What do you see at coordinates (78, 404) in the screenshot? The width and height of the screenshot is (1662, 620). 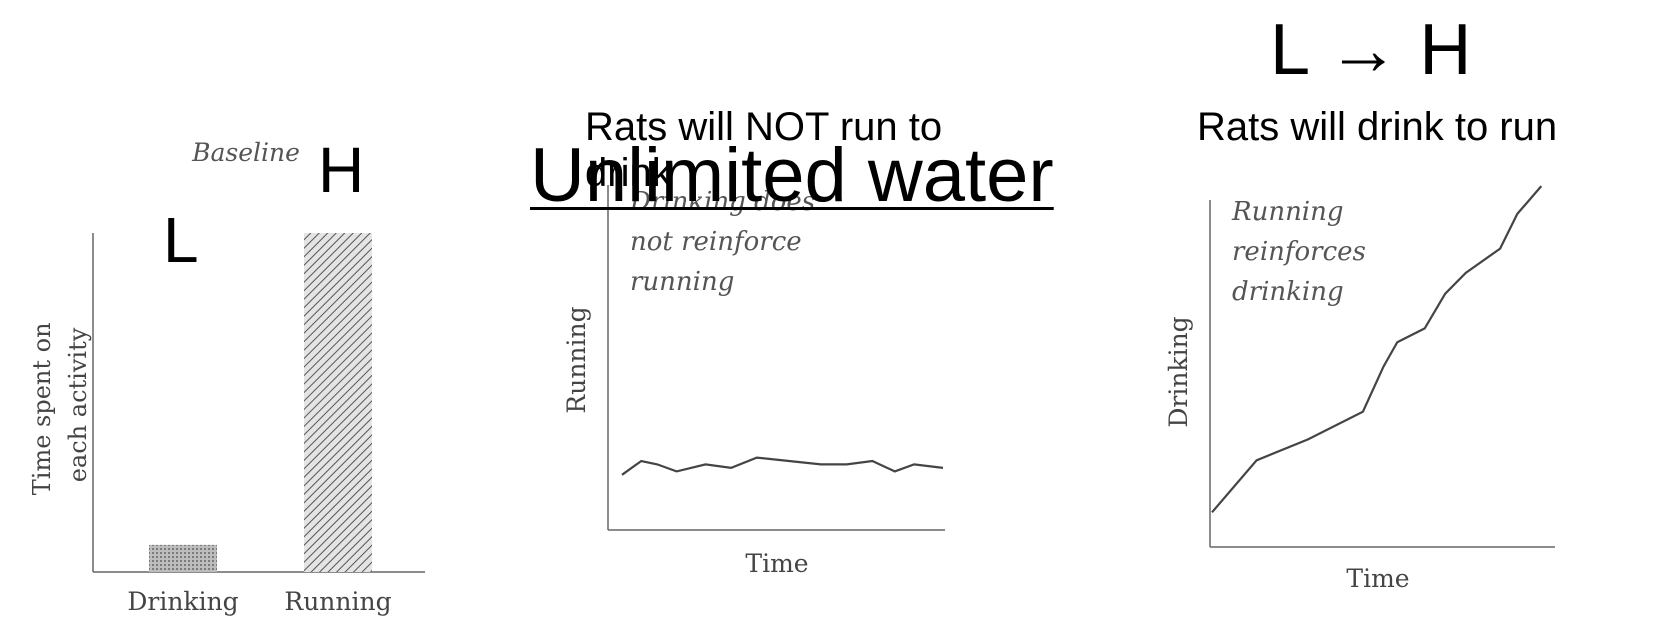 I see `bar-y-axis-label-line-2: each activity` at bounding box center [78, 404].